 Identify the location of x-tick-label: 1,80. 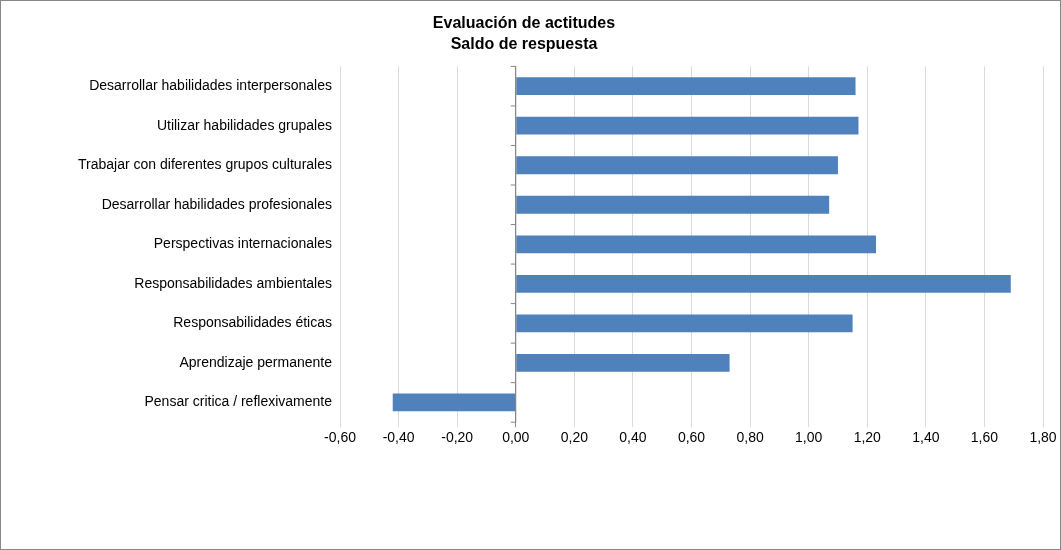
(1043, 437).